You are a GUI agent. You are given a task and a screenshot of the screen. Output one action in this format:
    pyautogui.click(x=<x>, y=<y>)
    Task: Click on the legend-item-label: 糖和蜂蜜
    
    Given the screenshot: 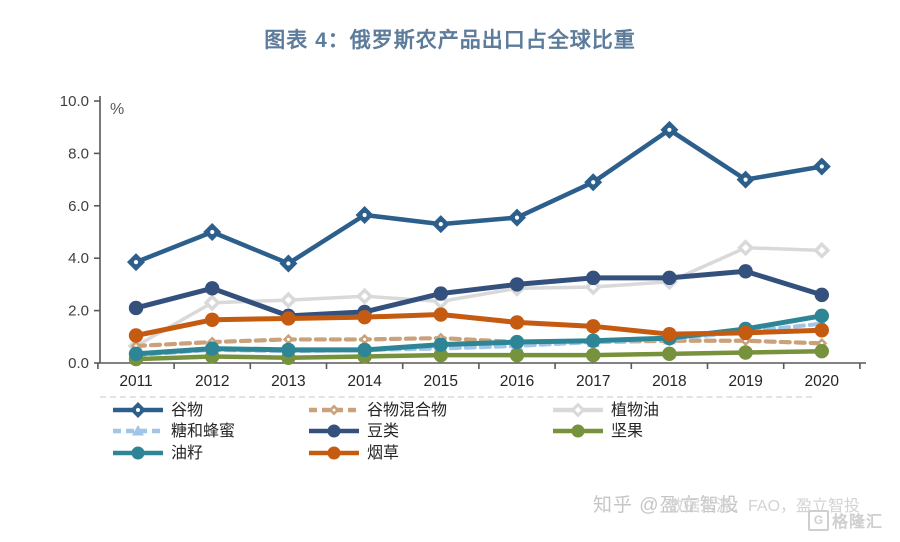 What is the action you would take?
    pyautogui.click(x=203, y=430)
    